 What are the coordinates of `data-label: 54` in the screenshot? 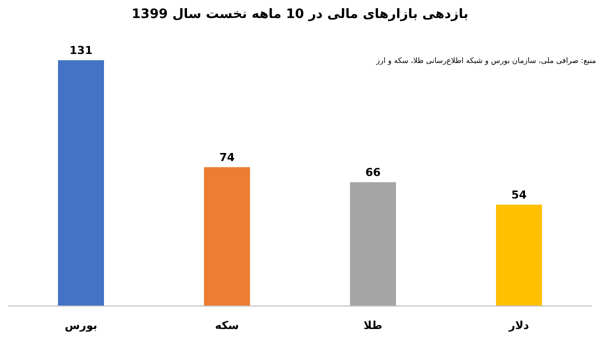 It's located at (519, 195).